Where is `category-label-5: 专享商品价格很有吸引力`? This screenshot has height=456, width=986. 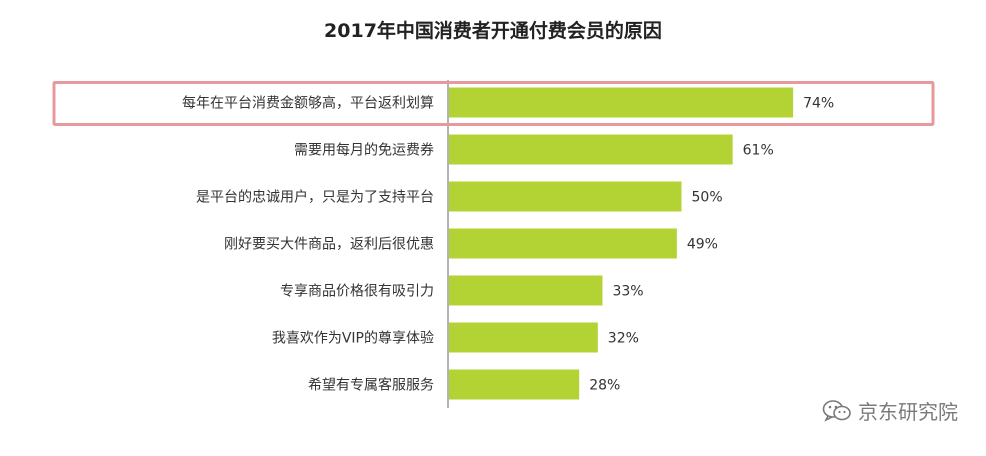 category-label-5: 专享商品价格很有吸引力 is located at coordinates (357, 291).